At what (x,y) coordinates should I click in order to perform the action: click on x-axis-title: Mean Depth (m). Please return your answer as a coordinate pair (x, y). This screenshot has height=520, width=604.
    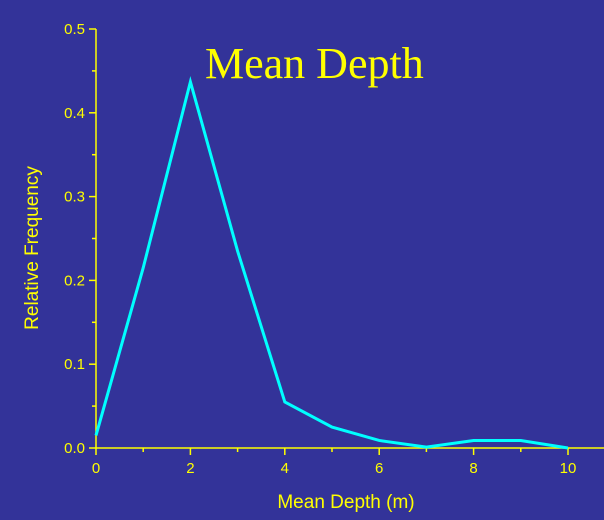
    Looking at the image, I should click on (345, 502).